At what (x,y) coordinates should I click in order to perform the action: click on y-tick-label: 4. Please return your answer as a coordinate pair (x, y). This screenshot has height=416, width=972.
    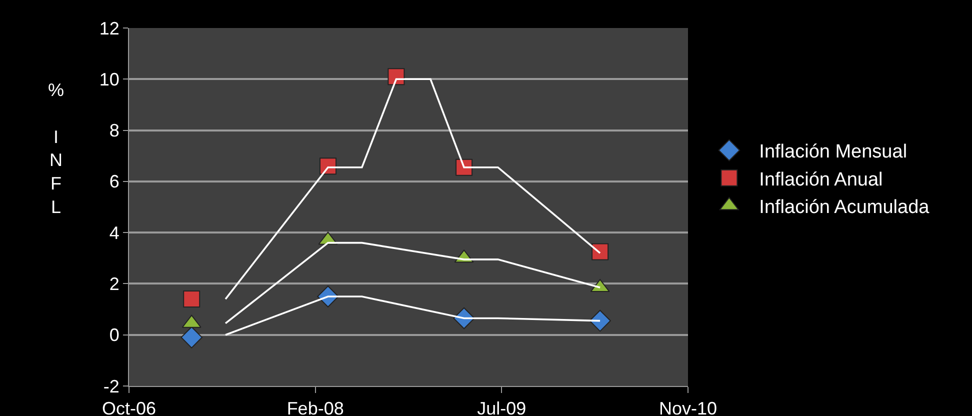
    Looking at the image, I should click on (114, 232).